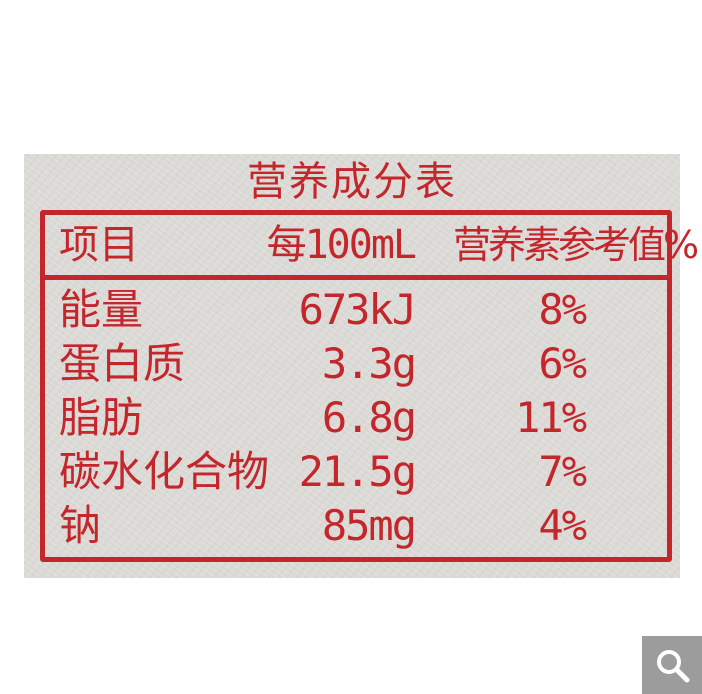 This screenshot has width=702, height=694. I want to click on label-title: 营养成分表, so click(352, 182).